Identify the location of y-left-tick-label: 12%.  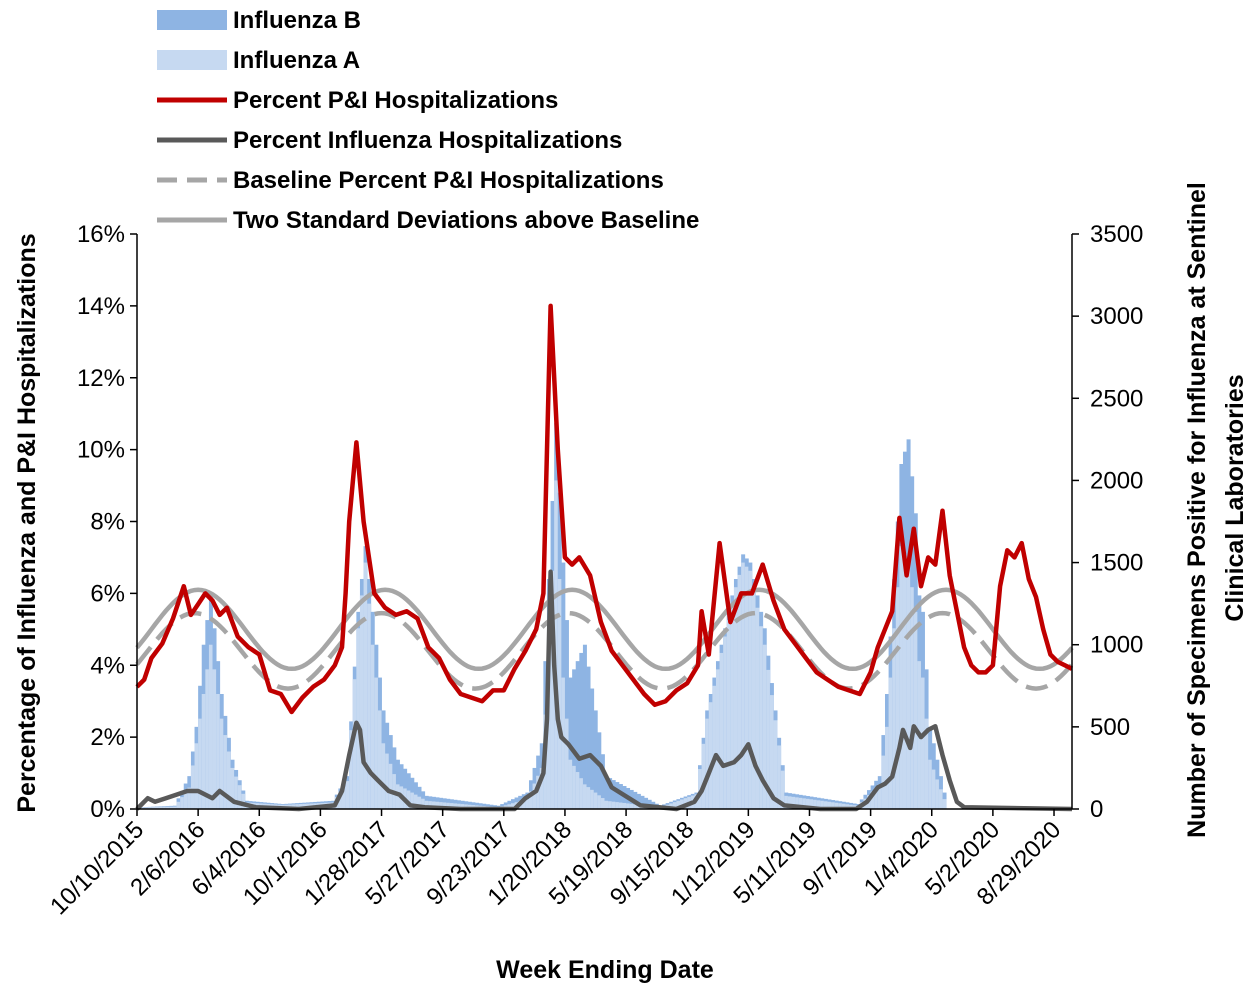
(101, 378).